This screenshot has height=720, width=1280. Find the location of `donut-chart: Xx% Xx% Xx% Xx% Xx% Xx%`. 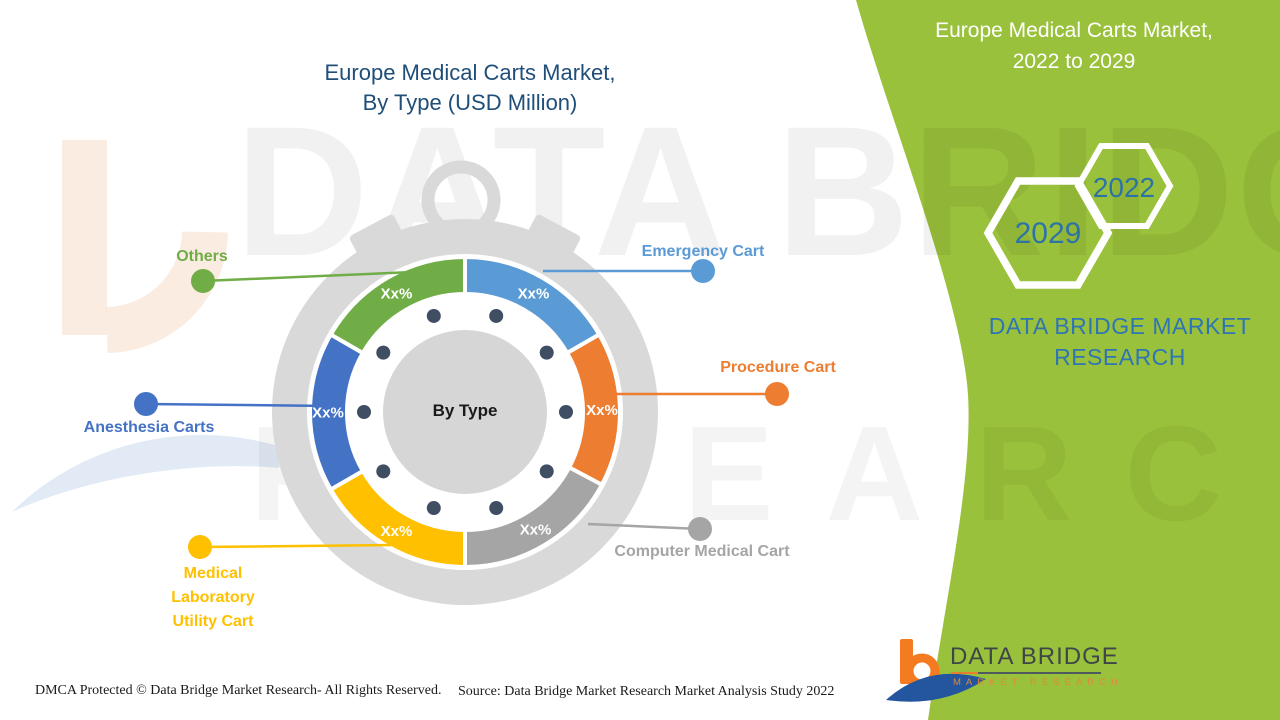

donut-chart: Xx% Xx% Xx% Xx% Xx% Xx% is located at coordinates (465, 412).